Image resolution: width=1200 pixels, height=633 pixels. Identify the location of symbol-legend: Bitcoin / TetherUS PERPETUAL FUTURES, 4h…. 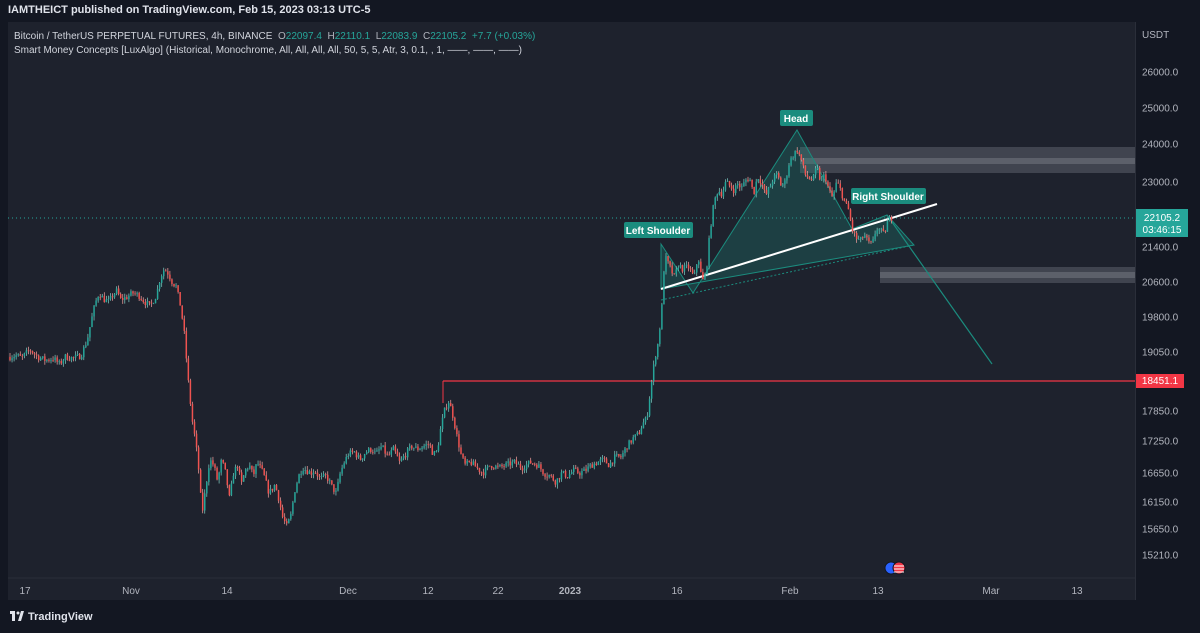
(274, 36).